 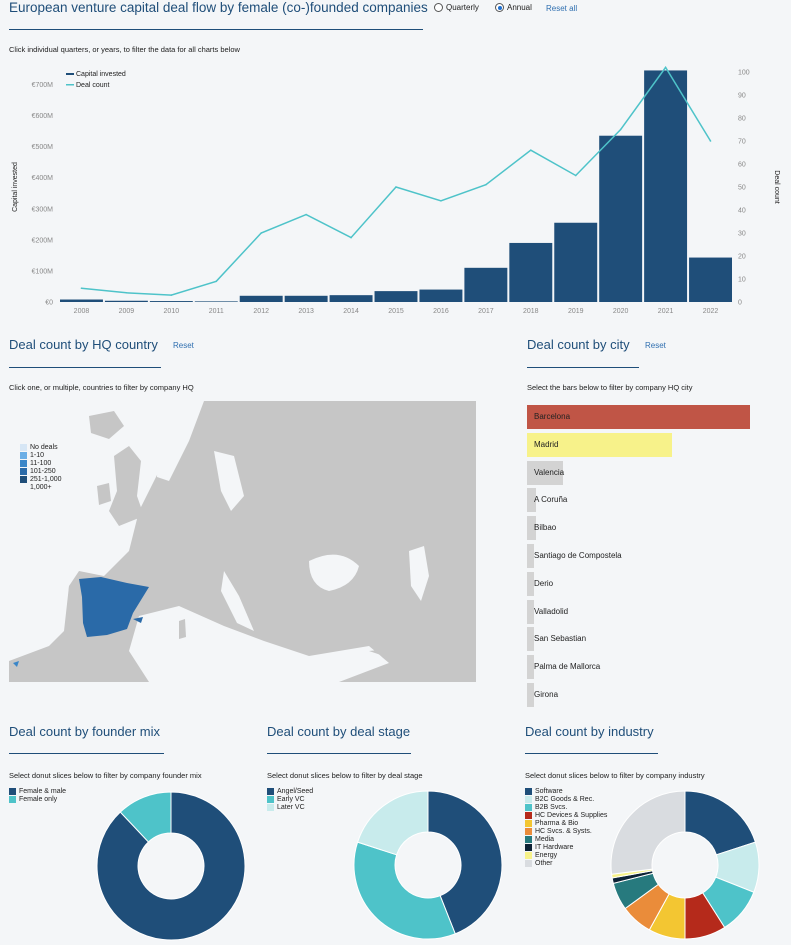 I want to click on city-bar-valladolid, so click(x=530, y=611).